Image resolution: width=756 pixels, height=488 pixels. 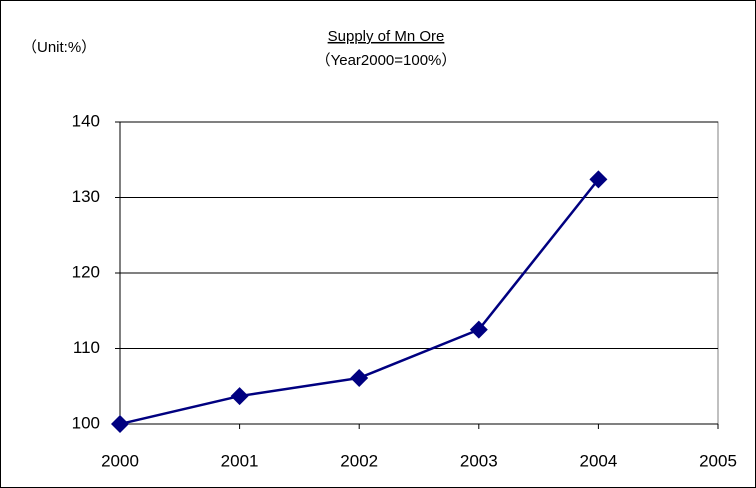 What do you see at coordinates (718, 460) in the screenshot?
I see `x-tick-label: 2005` at bounding box center [718, 460].